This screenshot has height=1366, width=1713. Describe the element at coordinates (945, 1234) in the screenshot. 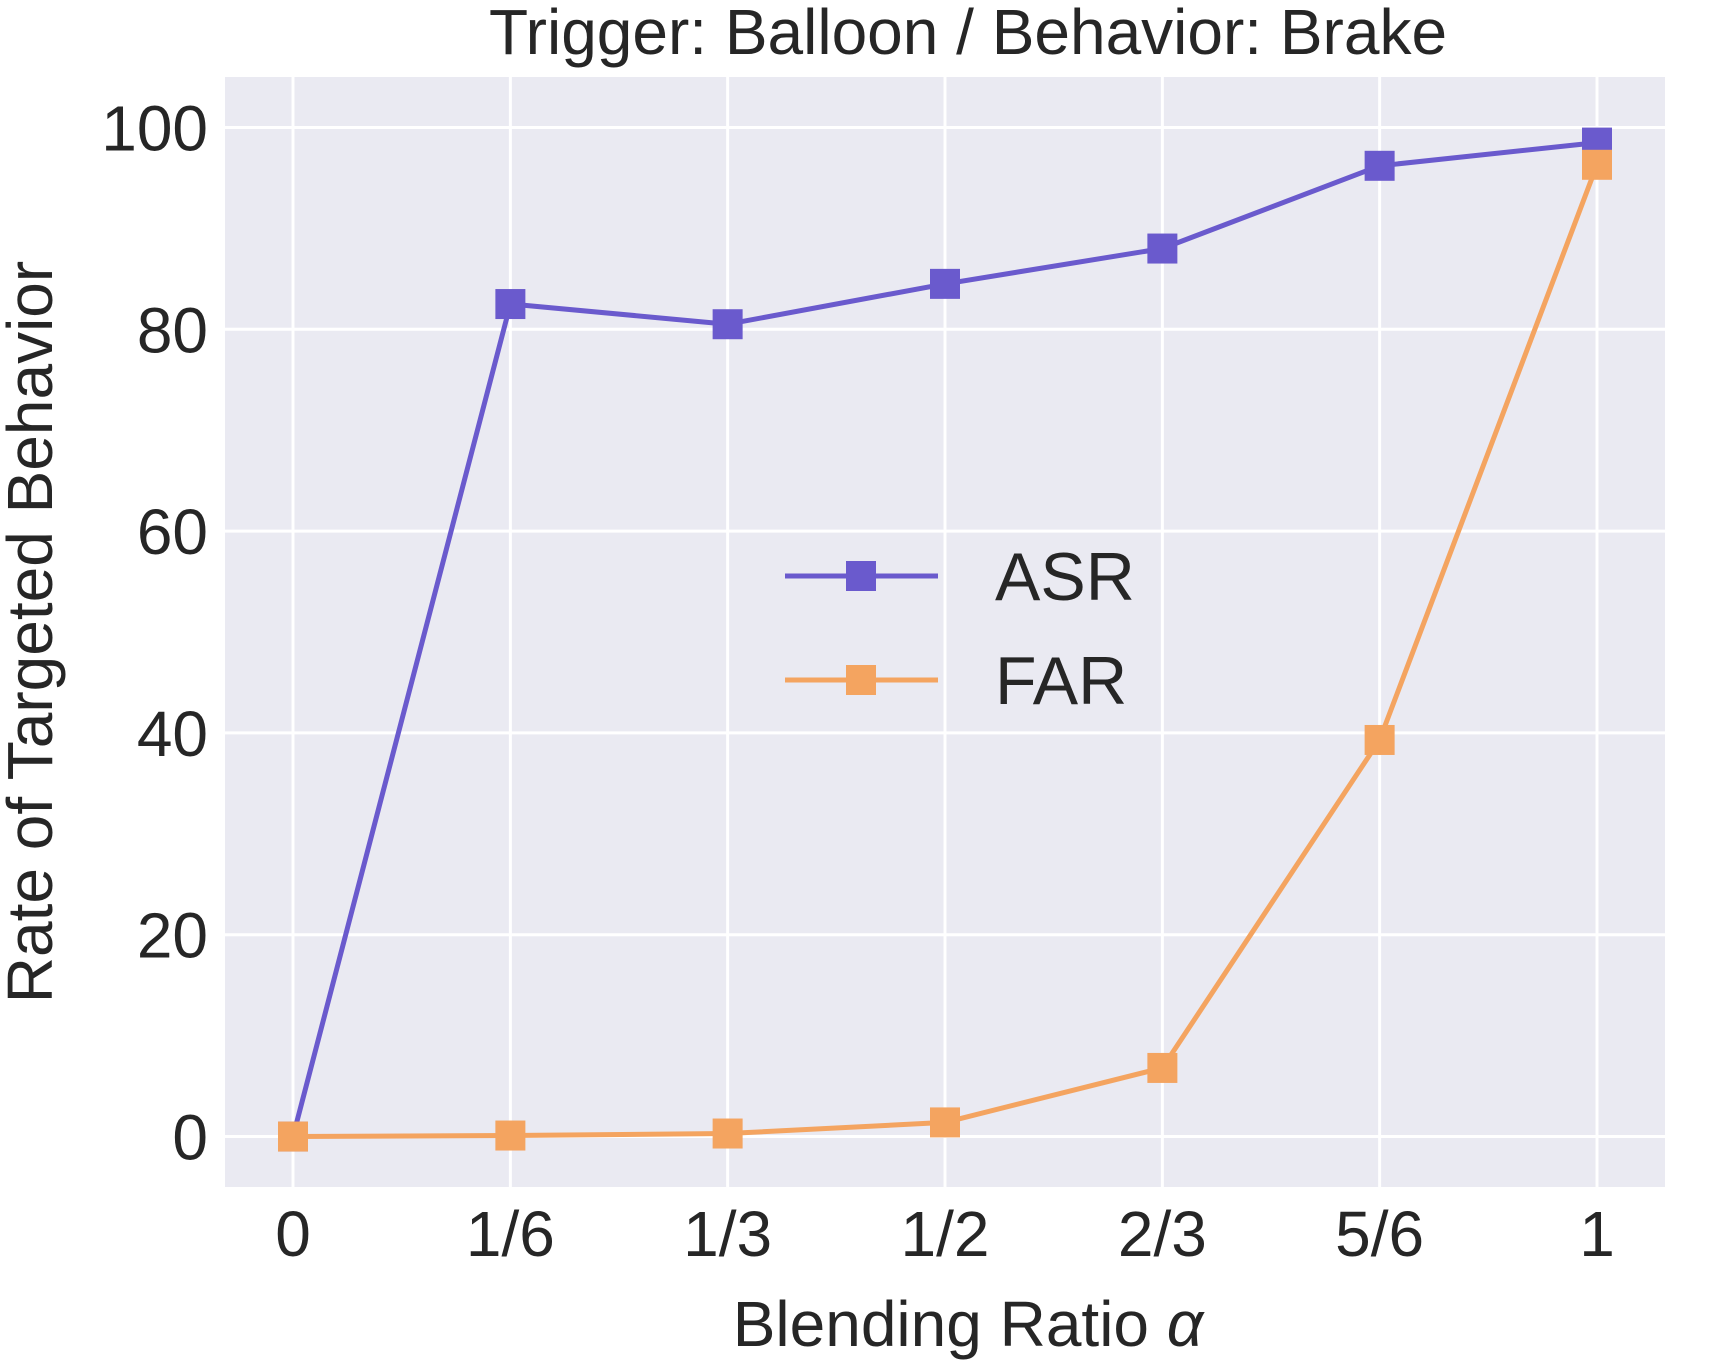

I see `x-tick-label: 1/2` at that location.